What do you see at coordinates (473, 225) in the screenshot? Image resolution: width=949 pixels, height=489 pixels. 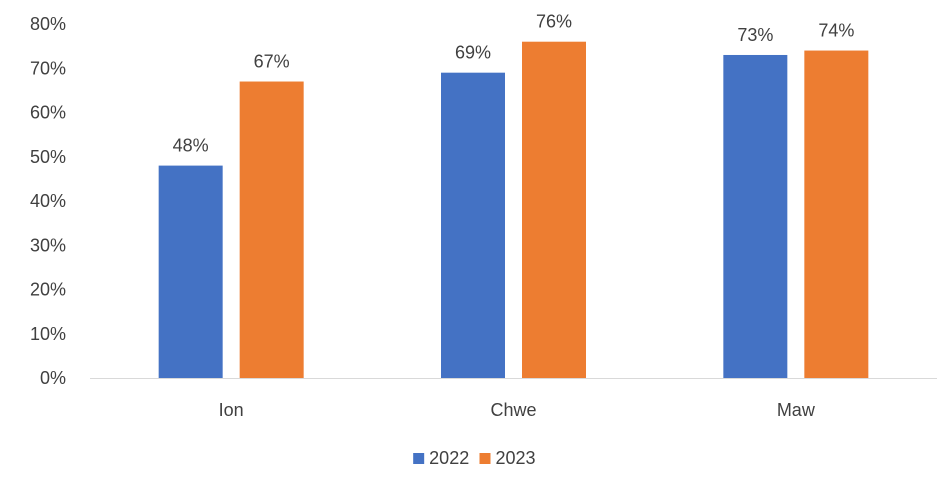 I see `bar-2022-chwe` at bounding box center [473, 225].